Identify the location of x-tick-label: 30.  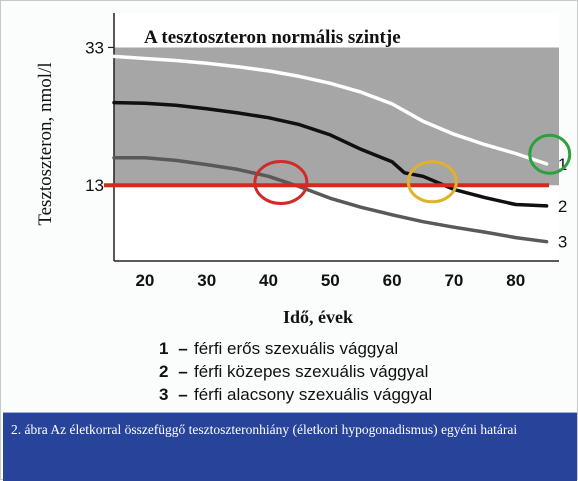
(206, 280).